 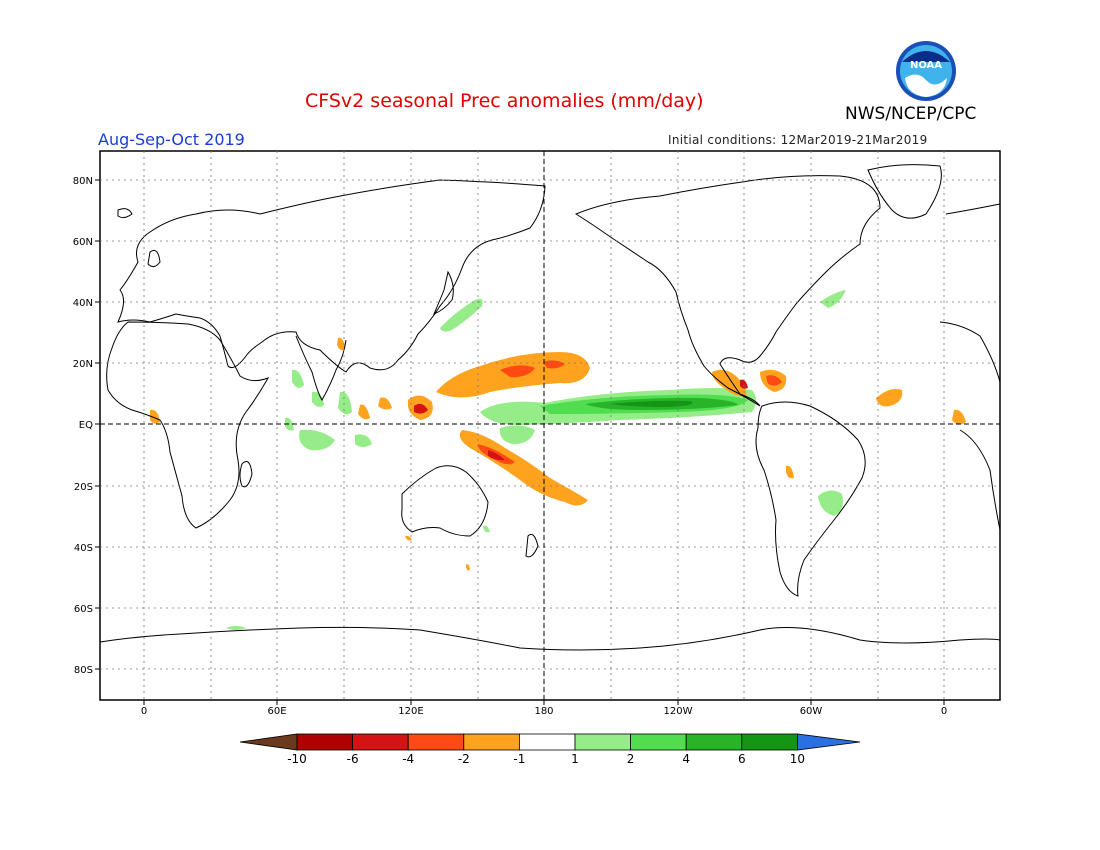 I want to click on lat-label: 40N, so click(x=83, y=303).